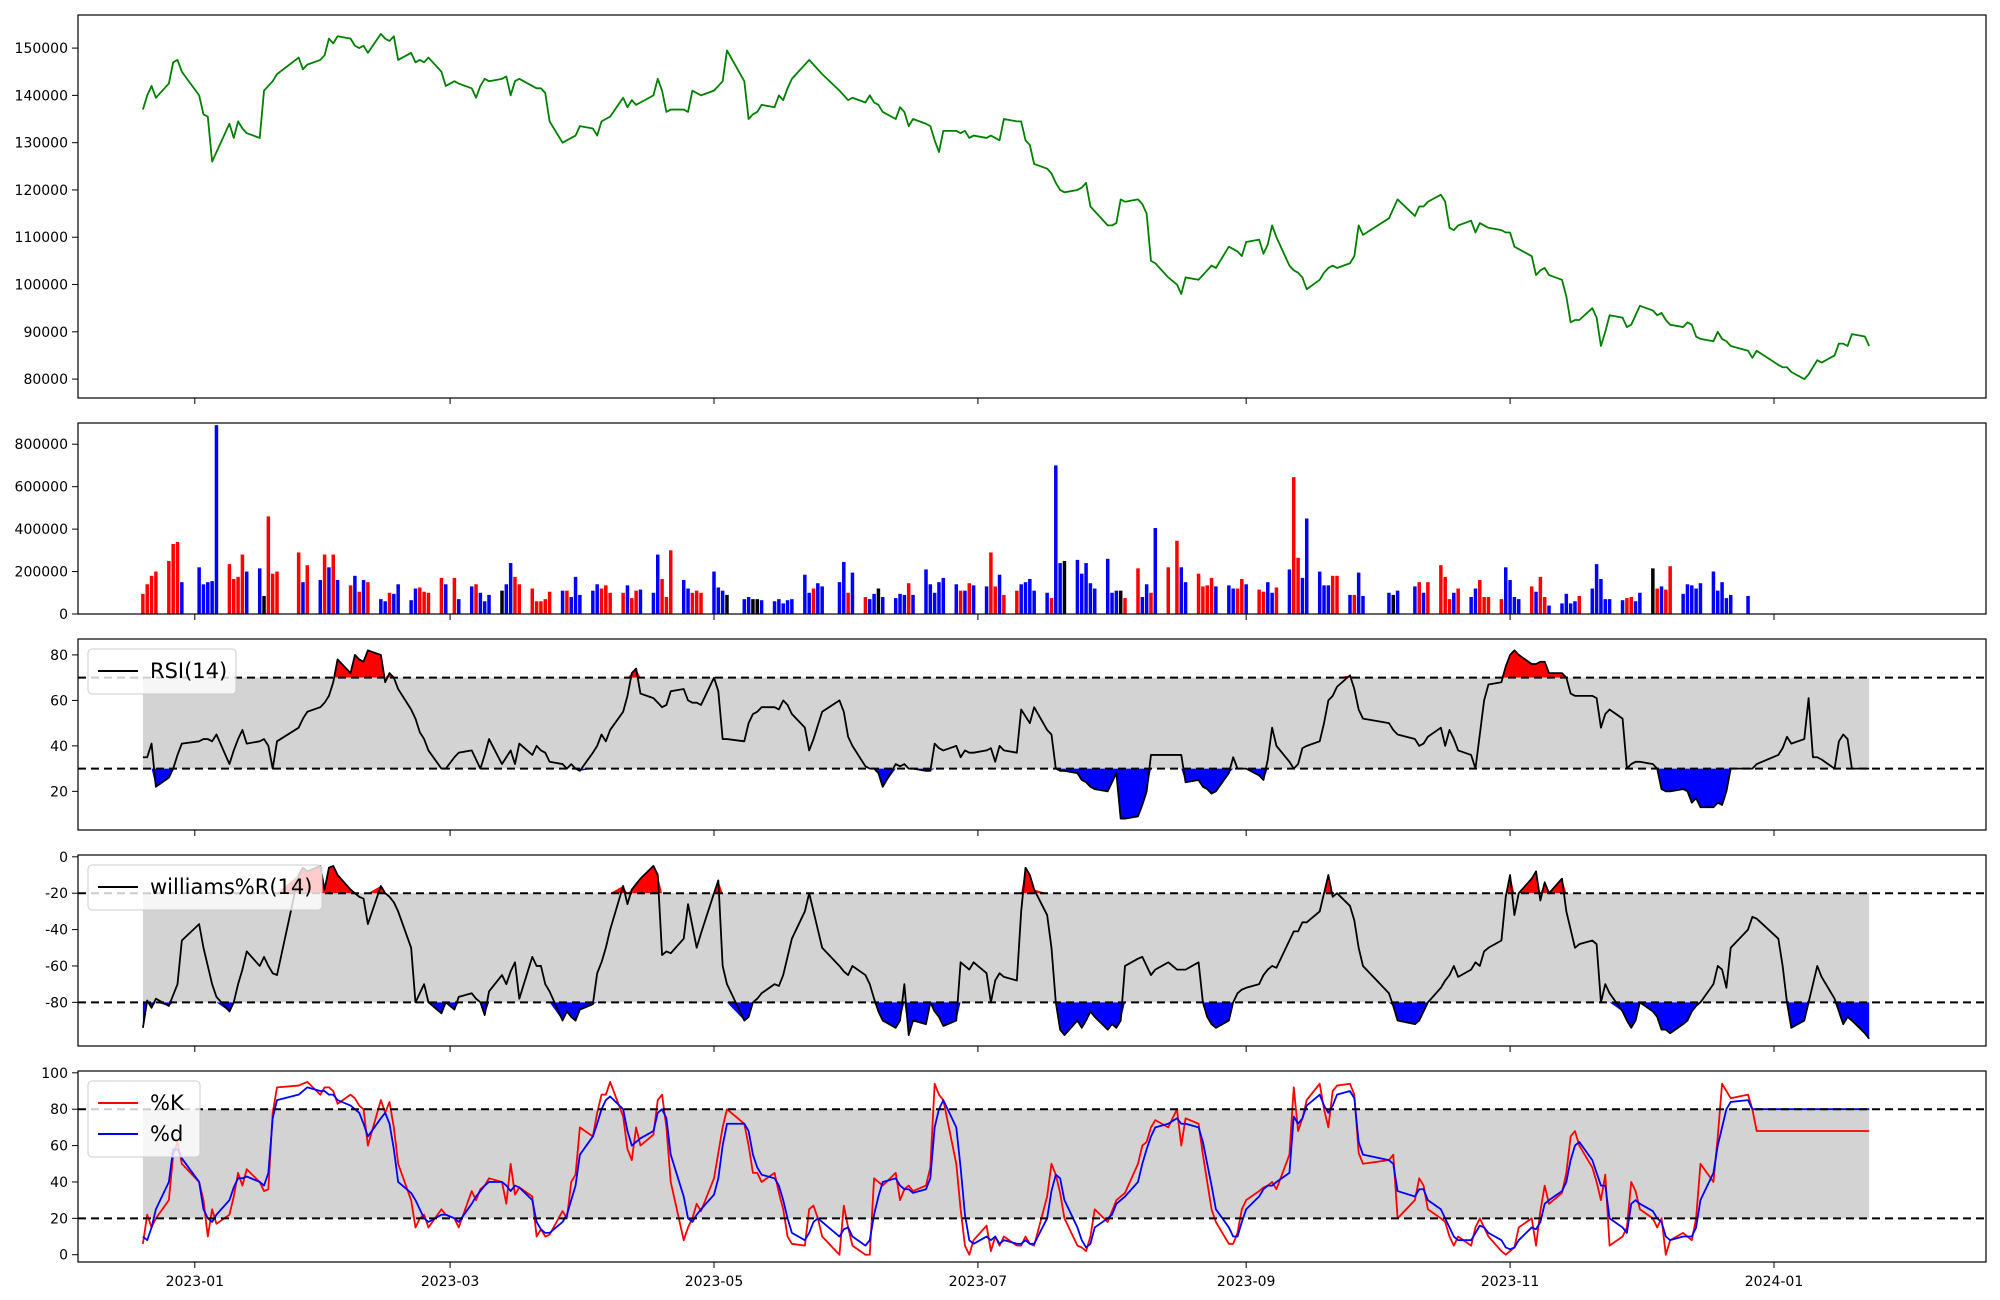 The width and height of the screenshot is (2000, 1300). What do you see at coordinates (41, 238) in the screenshot?
I see `y-tick-label: 110000` at bounding box center [41, 238].